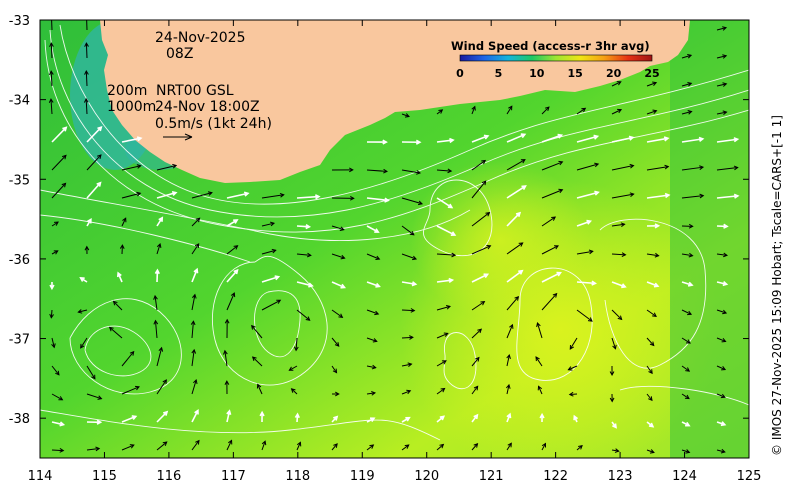 The height and width of the screenshot is (492, 791). I want to click on legend-tick-label: 15, so click(575, 73).